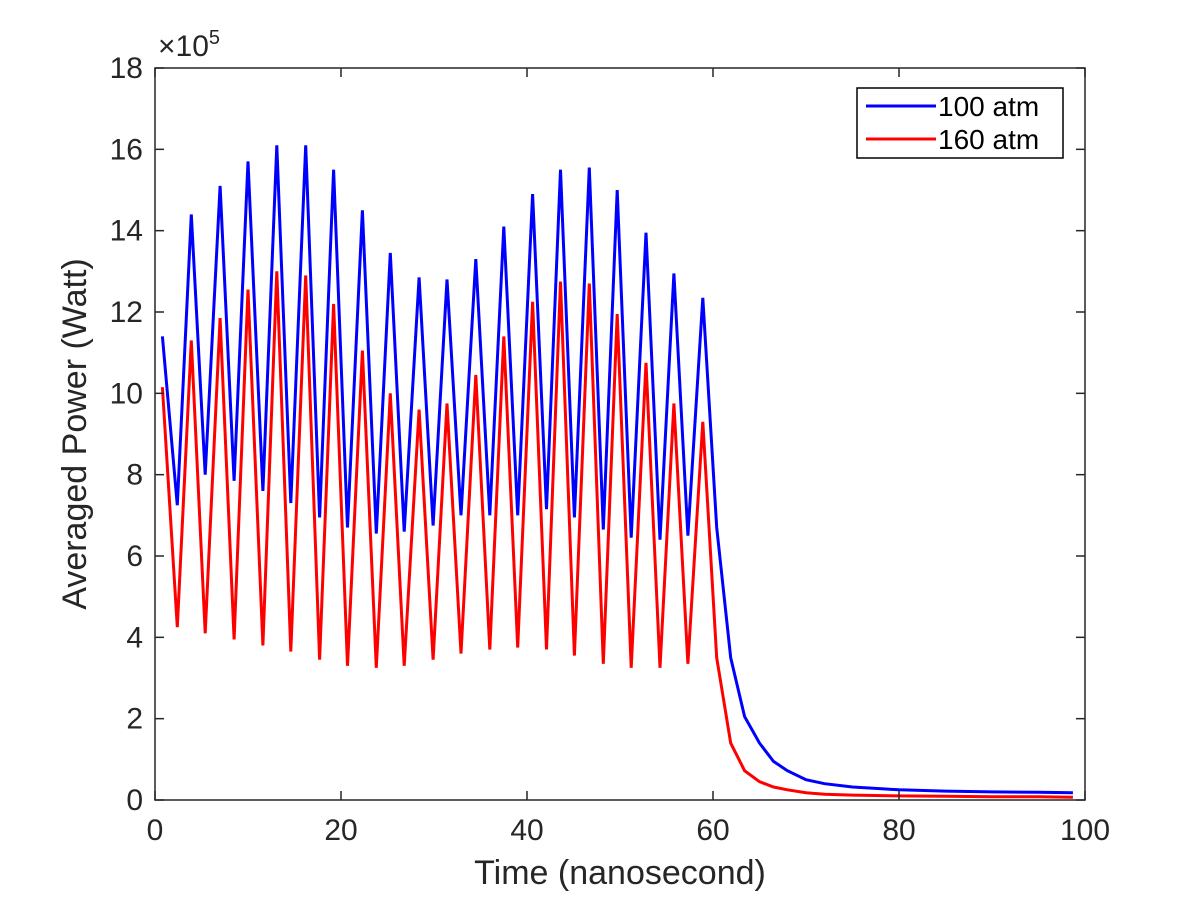  I want to click on y-tick-label-4: 4, so click(134, 637).